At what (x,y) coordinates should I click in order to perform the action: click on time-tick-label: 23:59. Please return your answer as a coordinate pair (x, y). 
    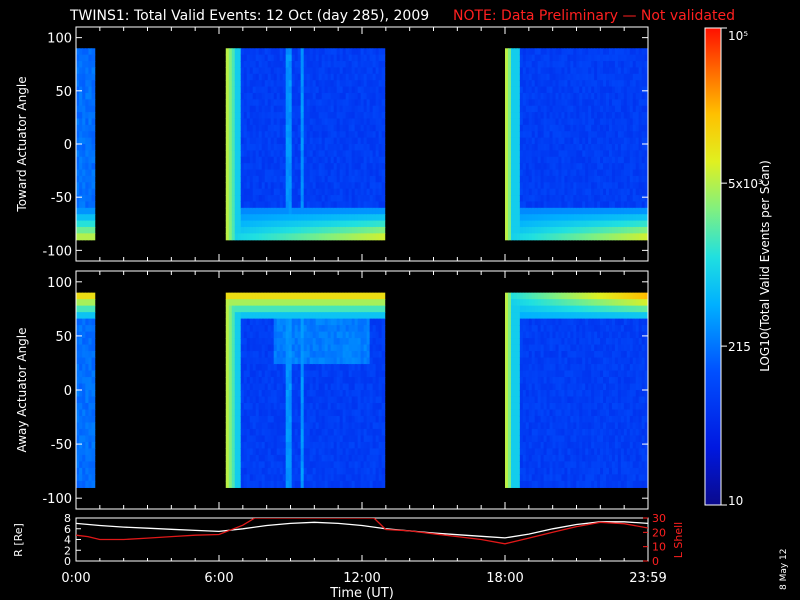
    Looking at the image, I should click on (647, 578).